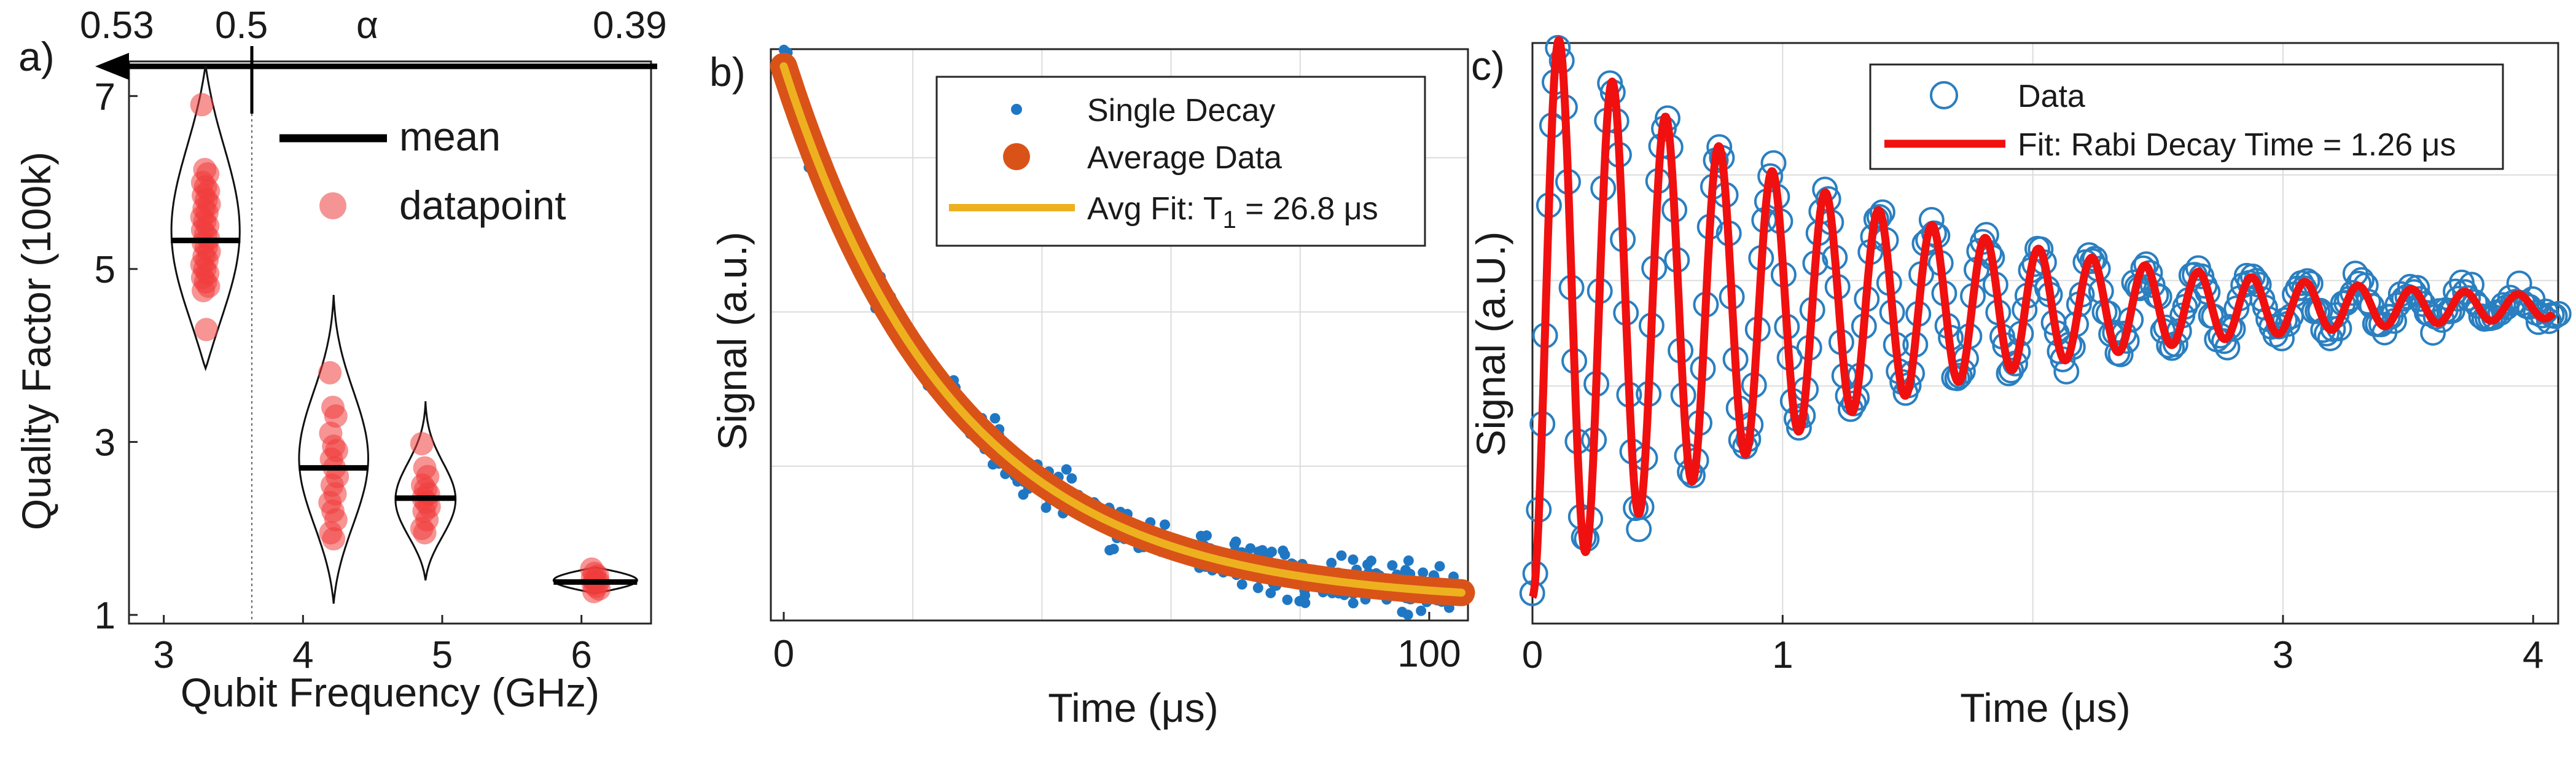  Describe the element at coordinates (2283, 655) in the screenshot. I see `panel-c-xtick-label: 3` at that location.